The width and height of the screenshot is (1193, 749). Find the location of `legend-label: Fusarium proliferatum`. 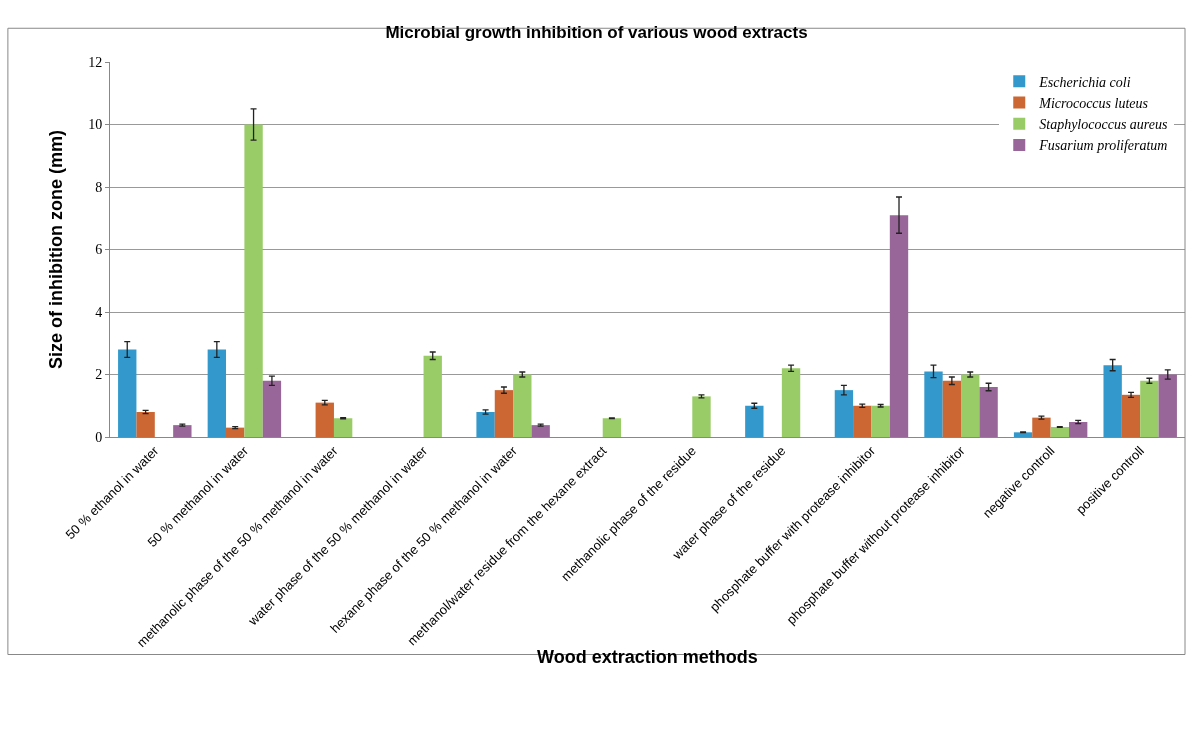

legend-label: Fusarium proliferatum is located at coordinates (1103, 146).